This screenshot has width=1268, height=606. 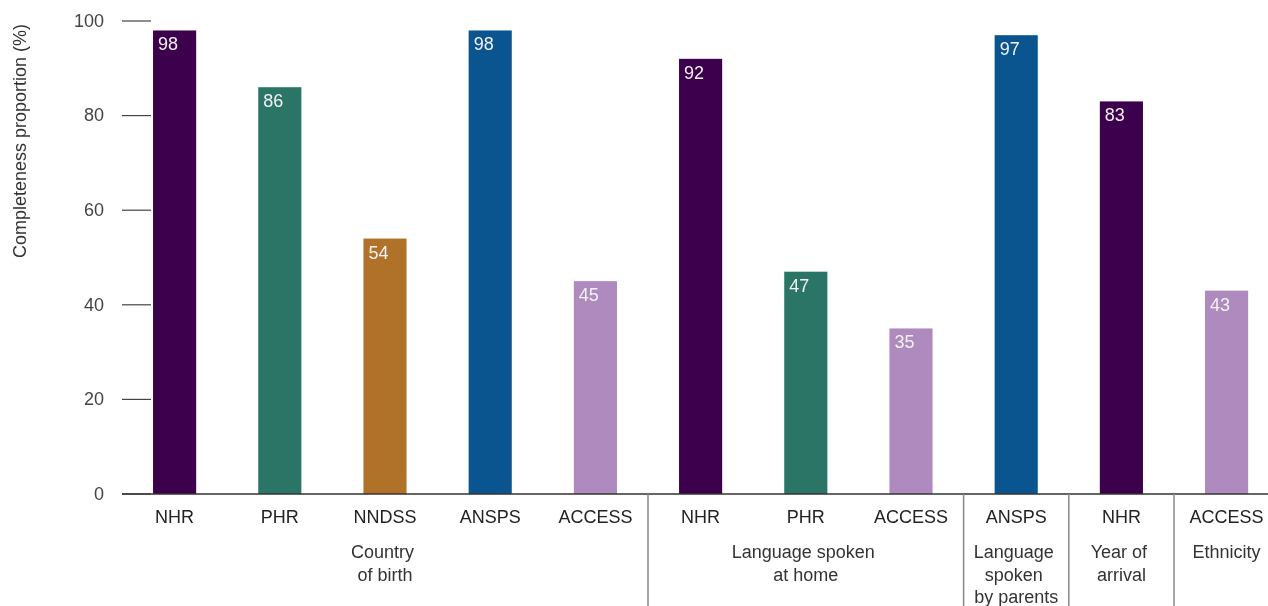 What do you see at coordinates (694, 72) in the screenshot?
I see `data-label: 92` at bounding box center [694, 72].